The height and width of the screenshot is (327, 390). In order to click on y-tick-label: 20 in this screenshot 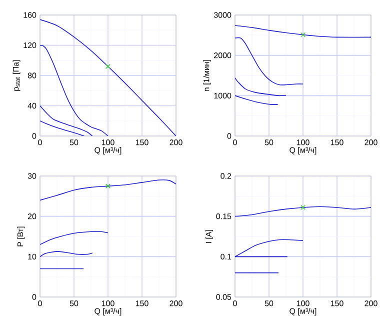, I will do `click(32, 217)`.